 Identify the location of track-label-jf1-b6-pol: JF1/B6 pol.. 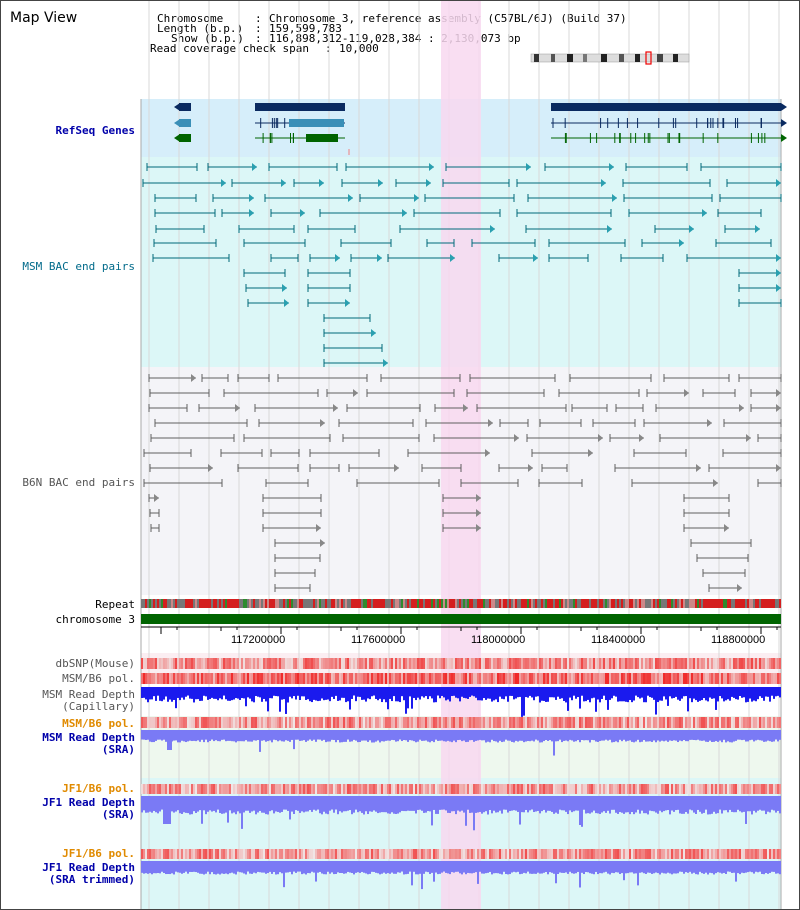
(98, 788).